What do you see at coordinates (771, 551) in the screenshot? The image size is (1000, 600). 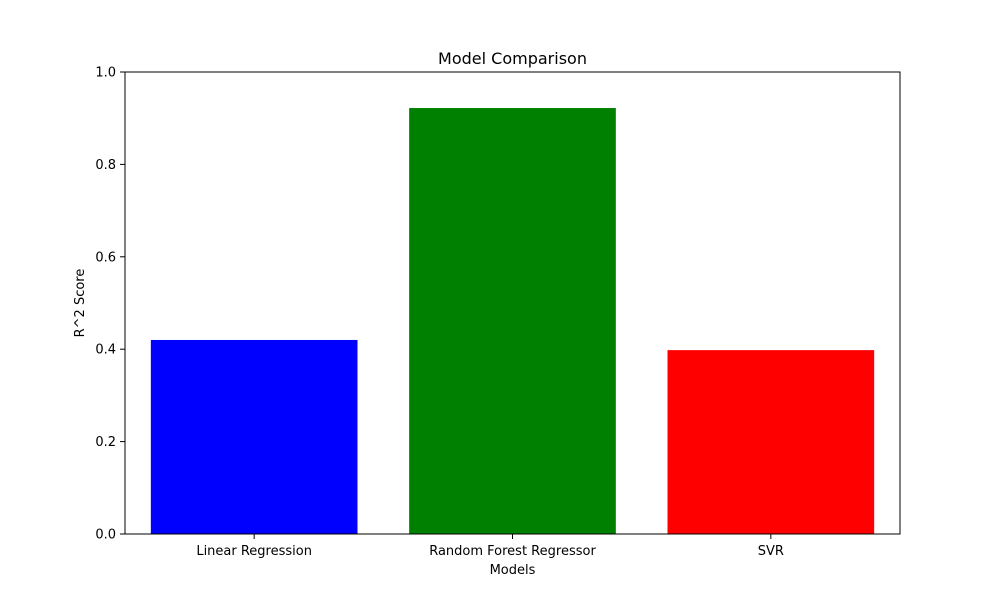 I see `x-tick-label-2: SVR` at bounding box center [771, 551].